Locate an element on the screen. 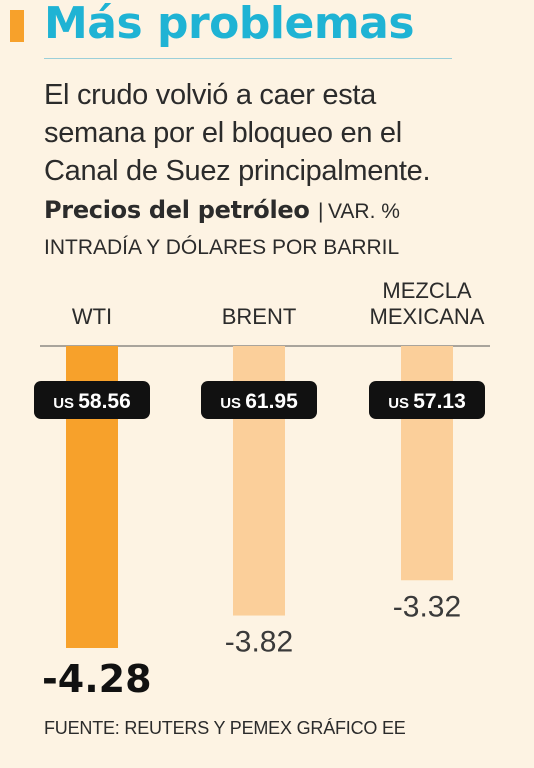 The image size is (534, 768). value-label: -4.28 is located at coordinates (97, 679).